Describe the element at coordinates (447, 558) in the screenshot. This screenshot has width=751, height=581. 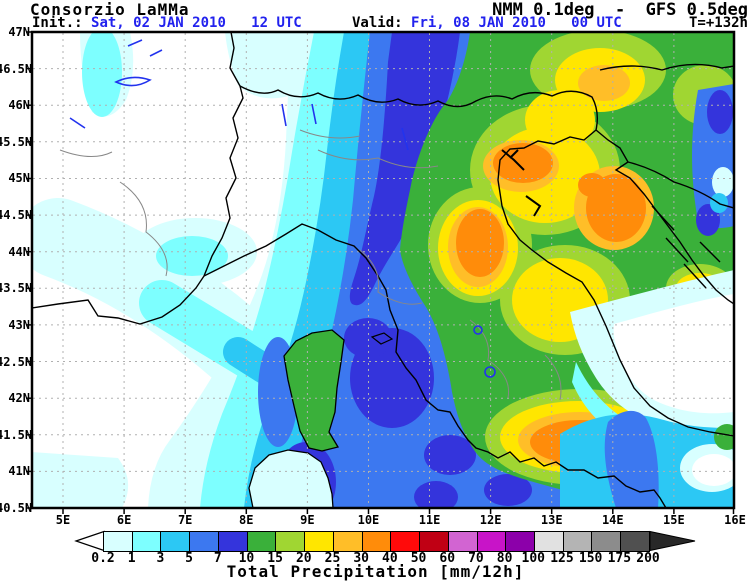
I see `colorbar-tick-label: 60` at that location.